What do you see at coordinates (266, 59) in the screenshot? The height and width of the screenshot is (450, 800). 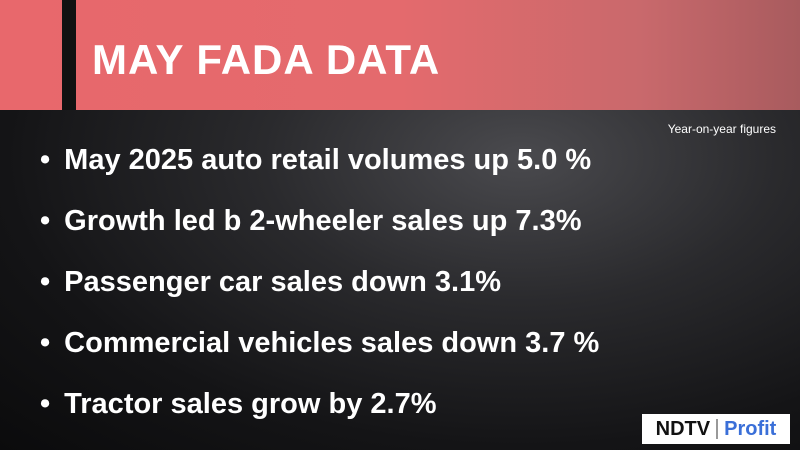 I see `title: MAY FADA DATA` at bounding box center [266, 59].